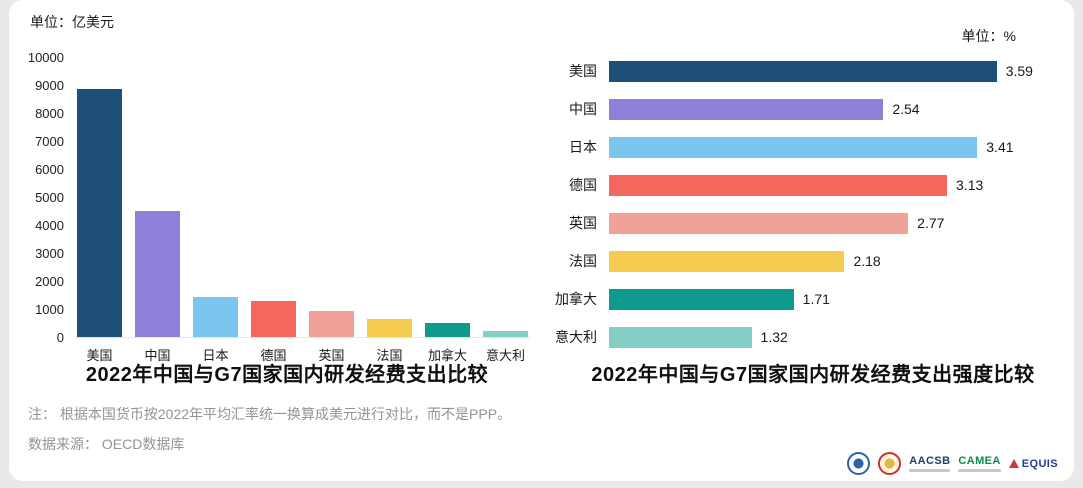 This screenshot has height=488, width=1083. What do you see at coordinates (49, 169) in the screenshot?
I see `y-tick-label: 6000` at bounding box center [49, 169].